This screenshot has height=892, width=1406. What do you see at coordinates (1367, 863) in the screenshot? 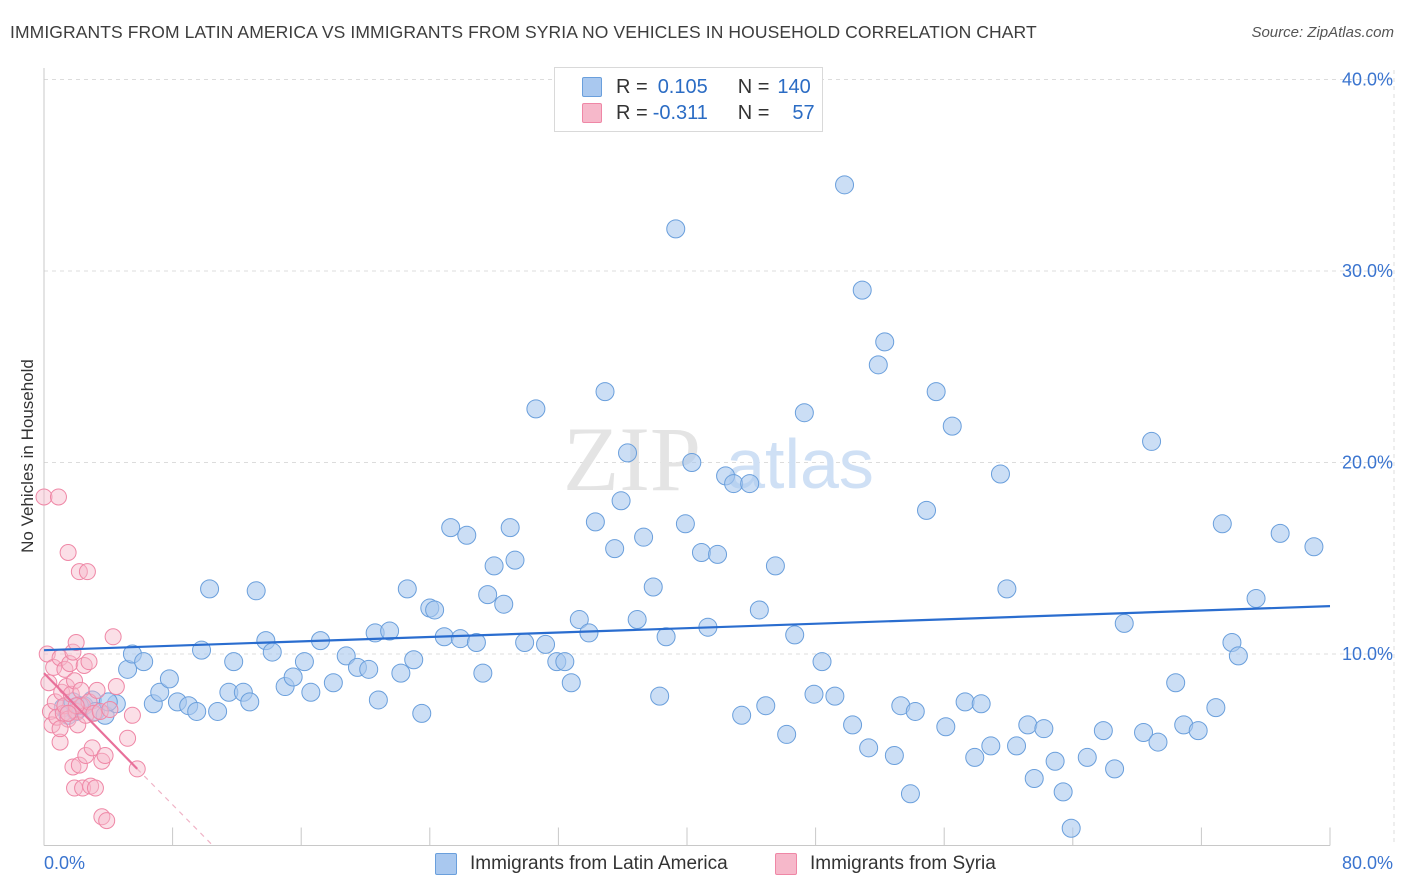
I see `x-tick-label-max: 80.0%` at bounding box center [1367, 863].